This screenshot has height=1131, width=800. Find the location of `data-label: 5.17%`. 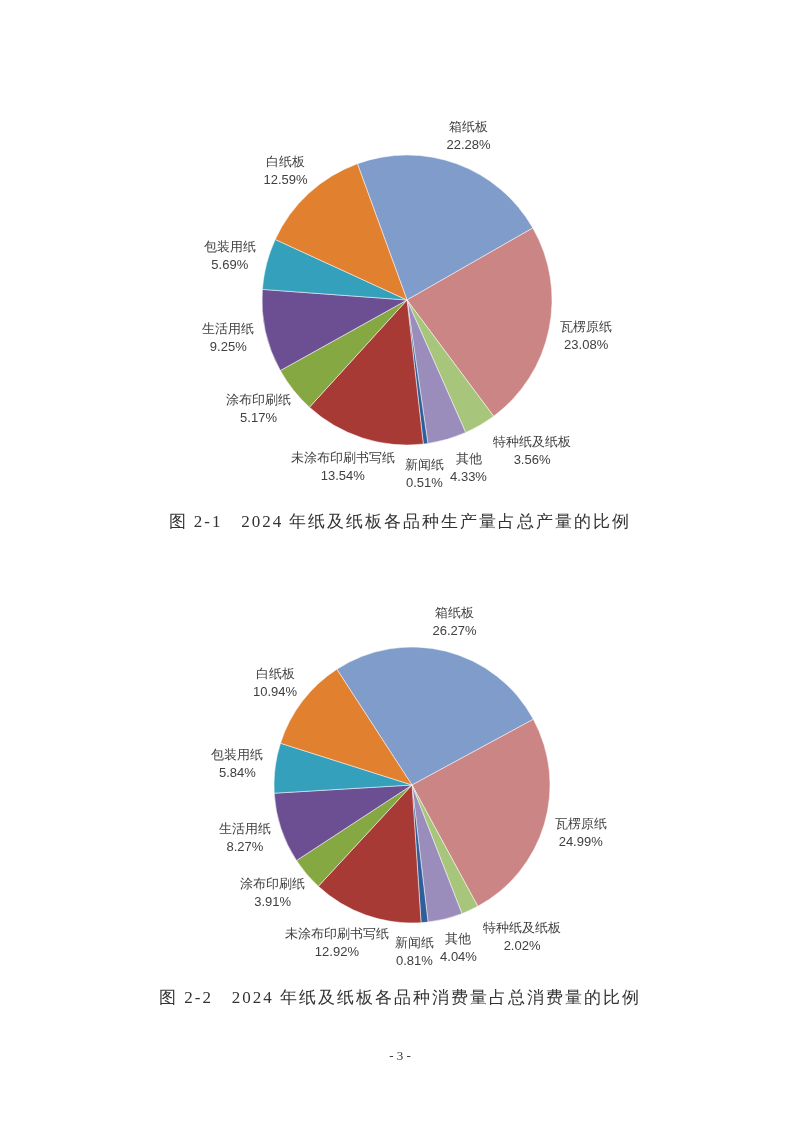

data-label: 5.17% is located at coordinates (259, 417).